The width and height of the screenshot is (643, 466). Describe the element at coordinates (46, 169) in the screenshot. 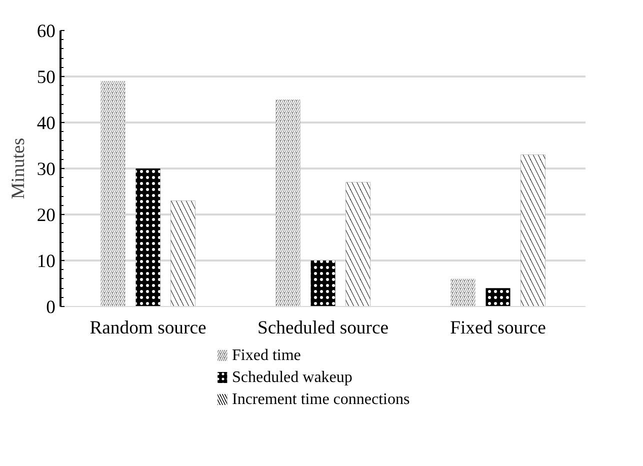

I see `y-tick-label: 30` at that location.